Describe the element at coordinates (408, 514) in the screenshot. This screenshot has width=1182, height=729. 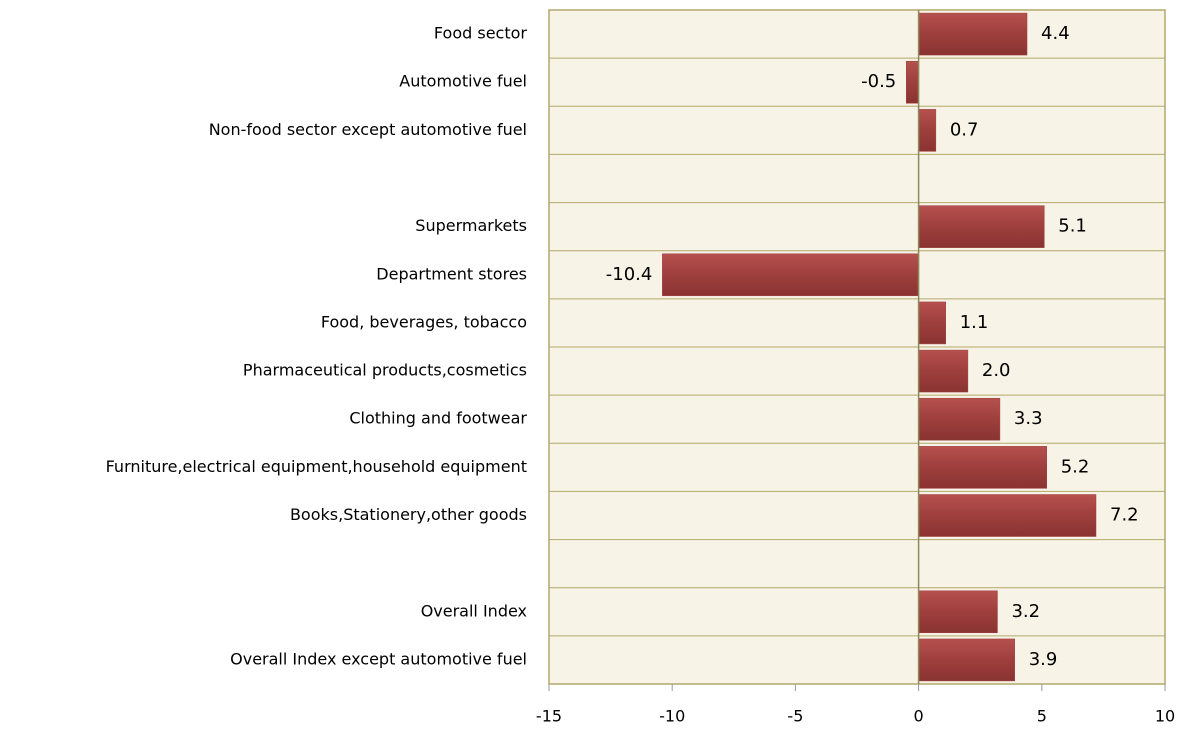
I see `category-label: Books,Stationery,other goods` at that location.